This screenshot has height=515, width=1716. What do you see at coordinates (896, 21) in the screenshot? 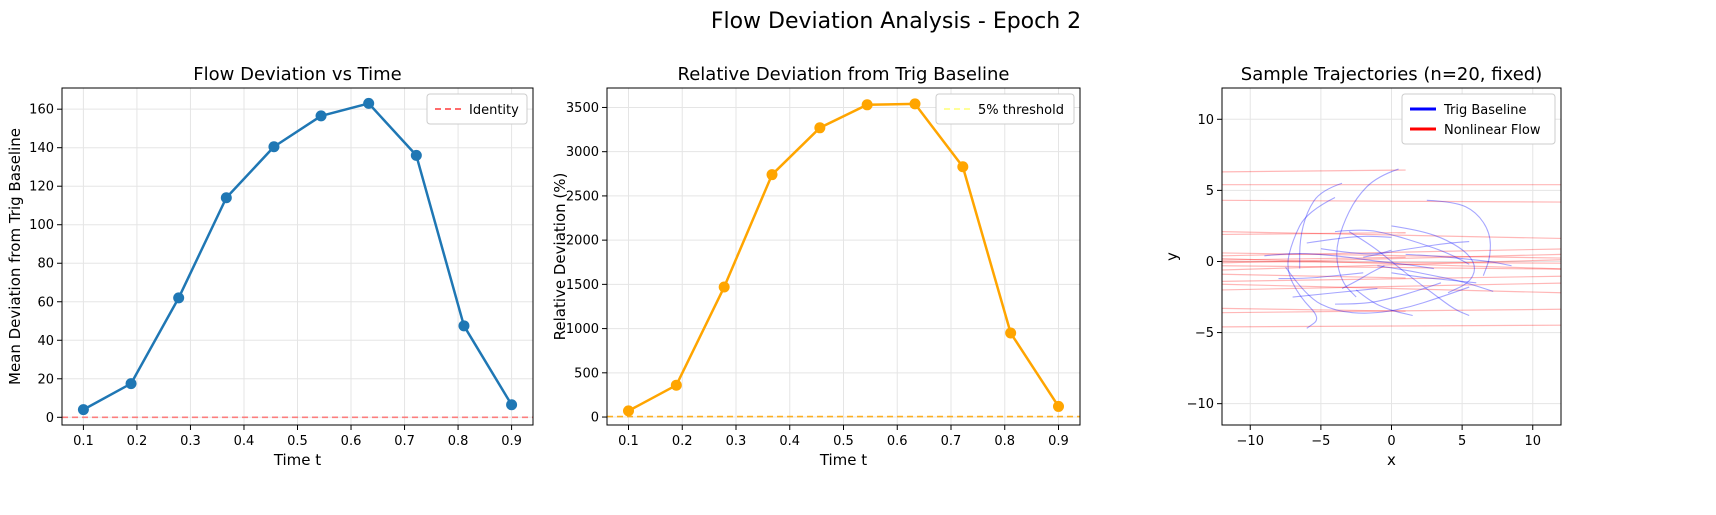
I see `figure-suptitle: Flow Deviation Analysis - Epoch 2` at bounding box center [896, 21].